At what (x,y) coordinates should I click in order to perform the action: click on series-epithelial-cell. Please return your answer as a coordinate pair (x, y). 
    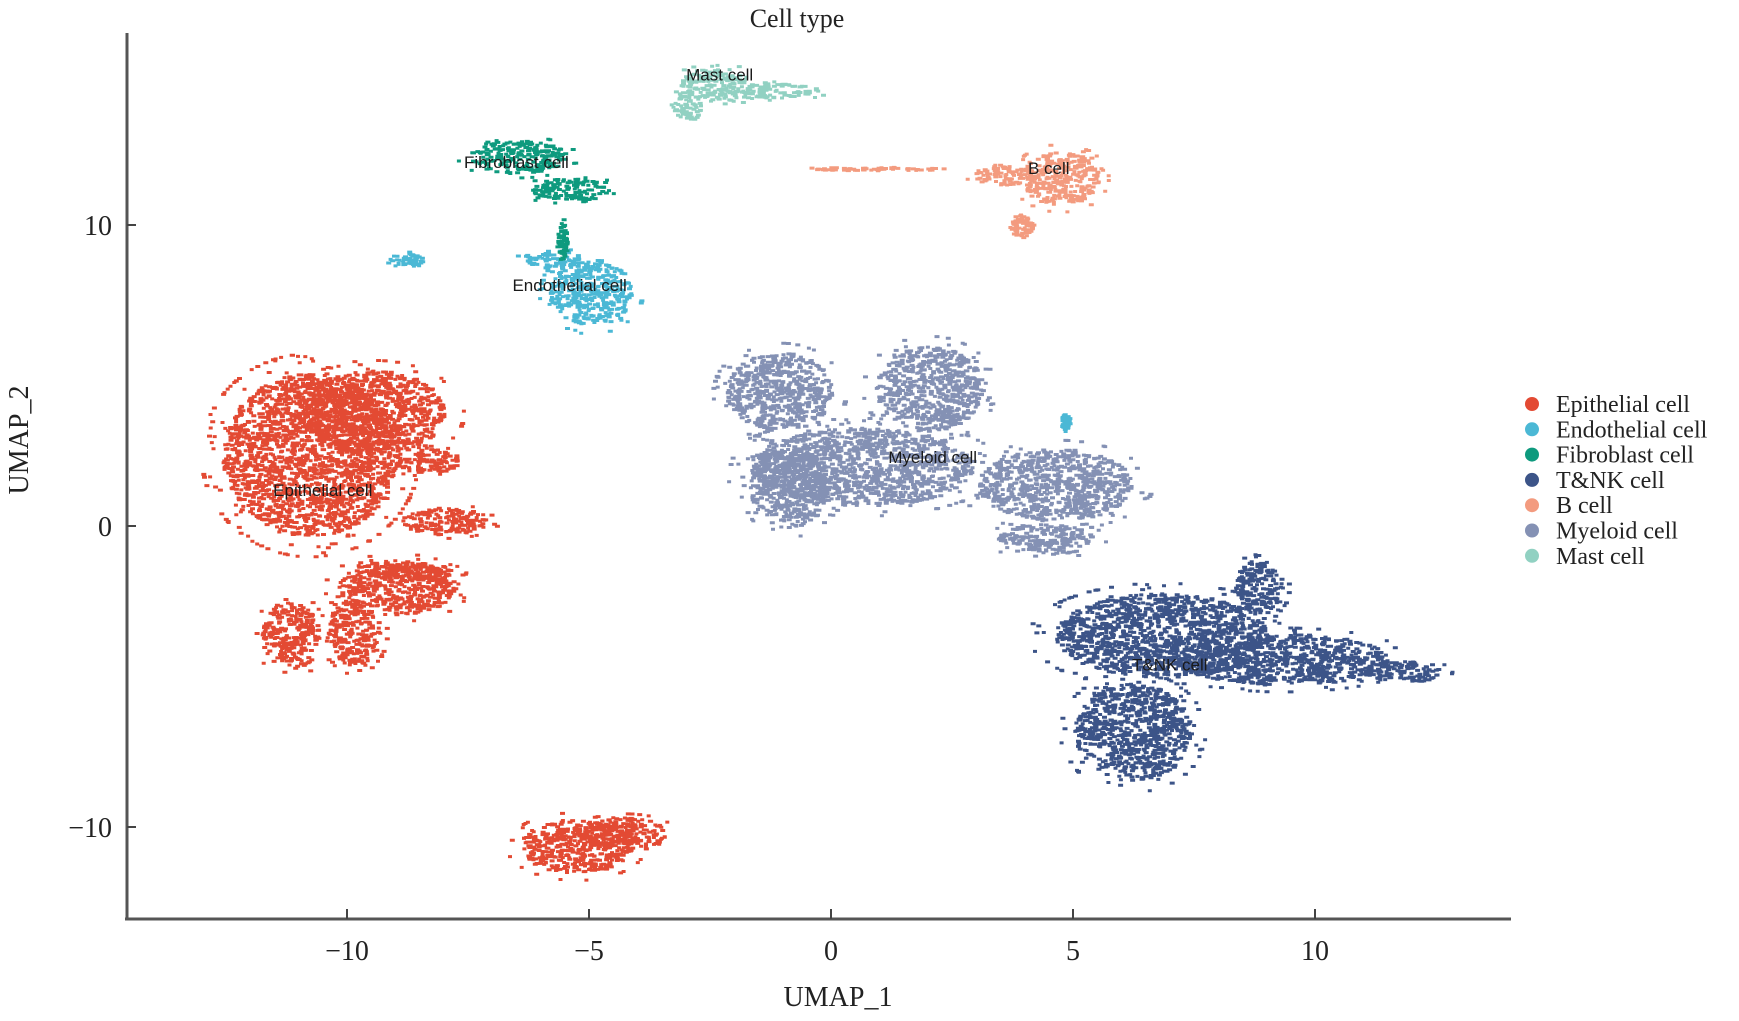
    Looking at the image, I should click on (435, 617).